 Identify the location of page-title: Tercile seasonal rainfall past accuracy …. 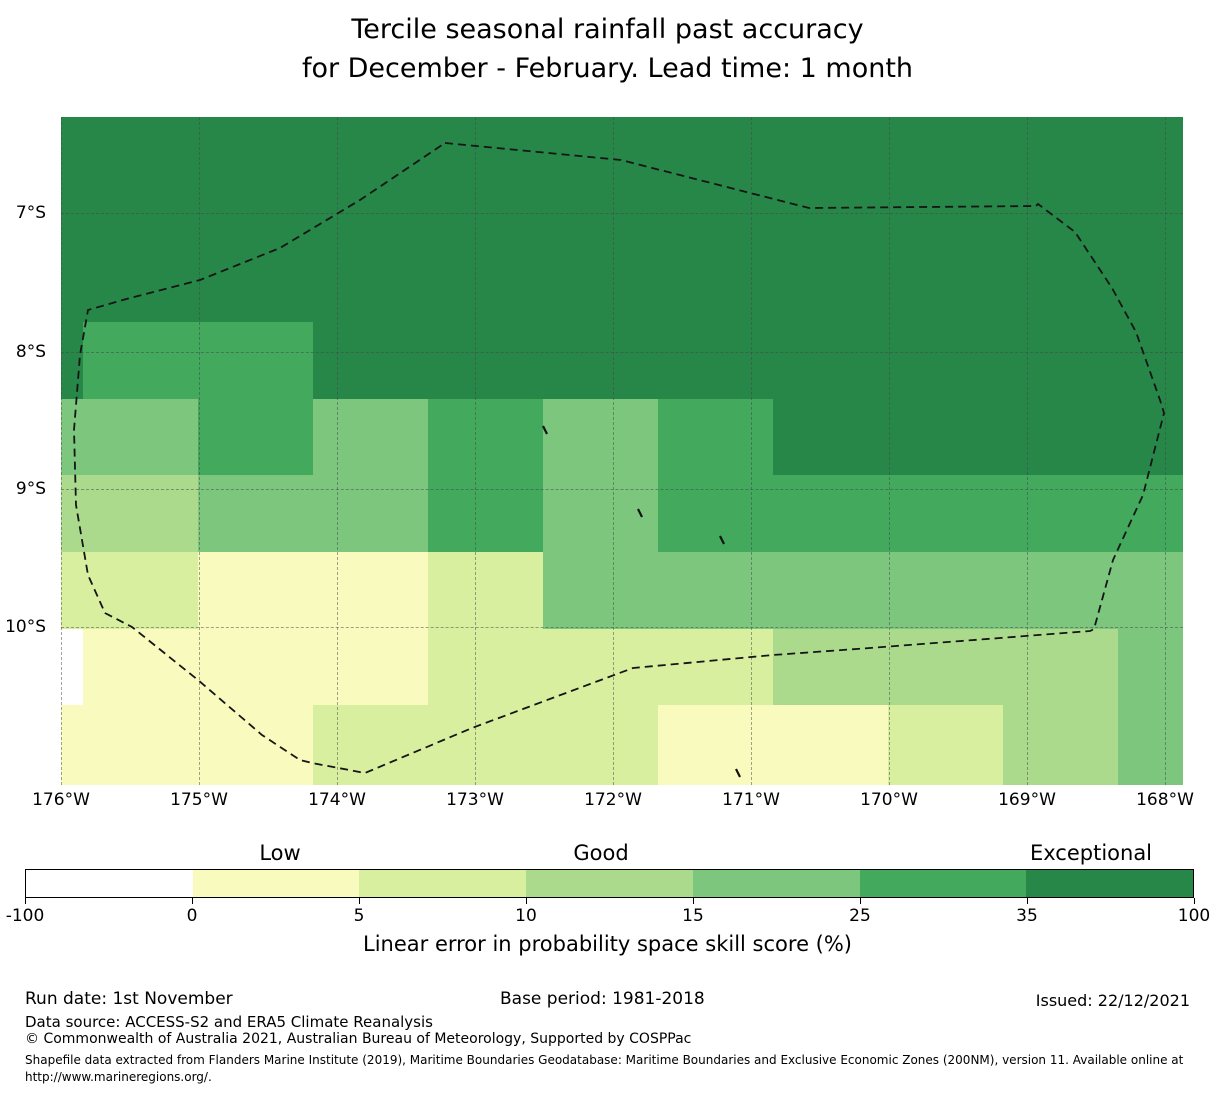
(607, 49).